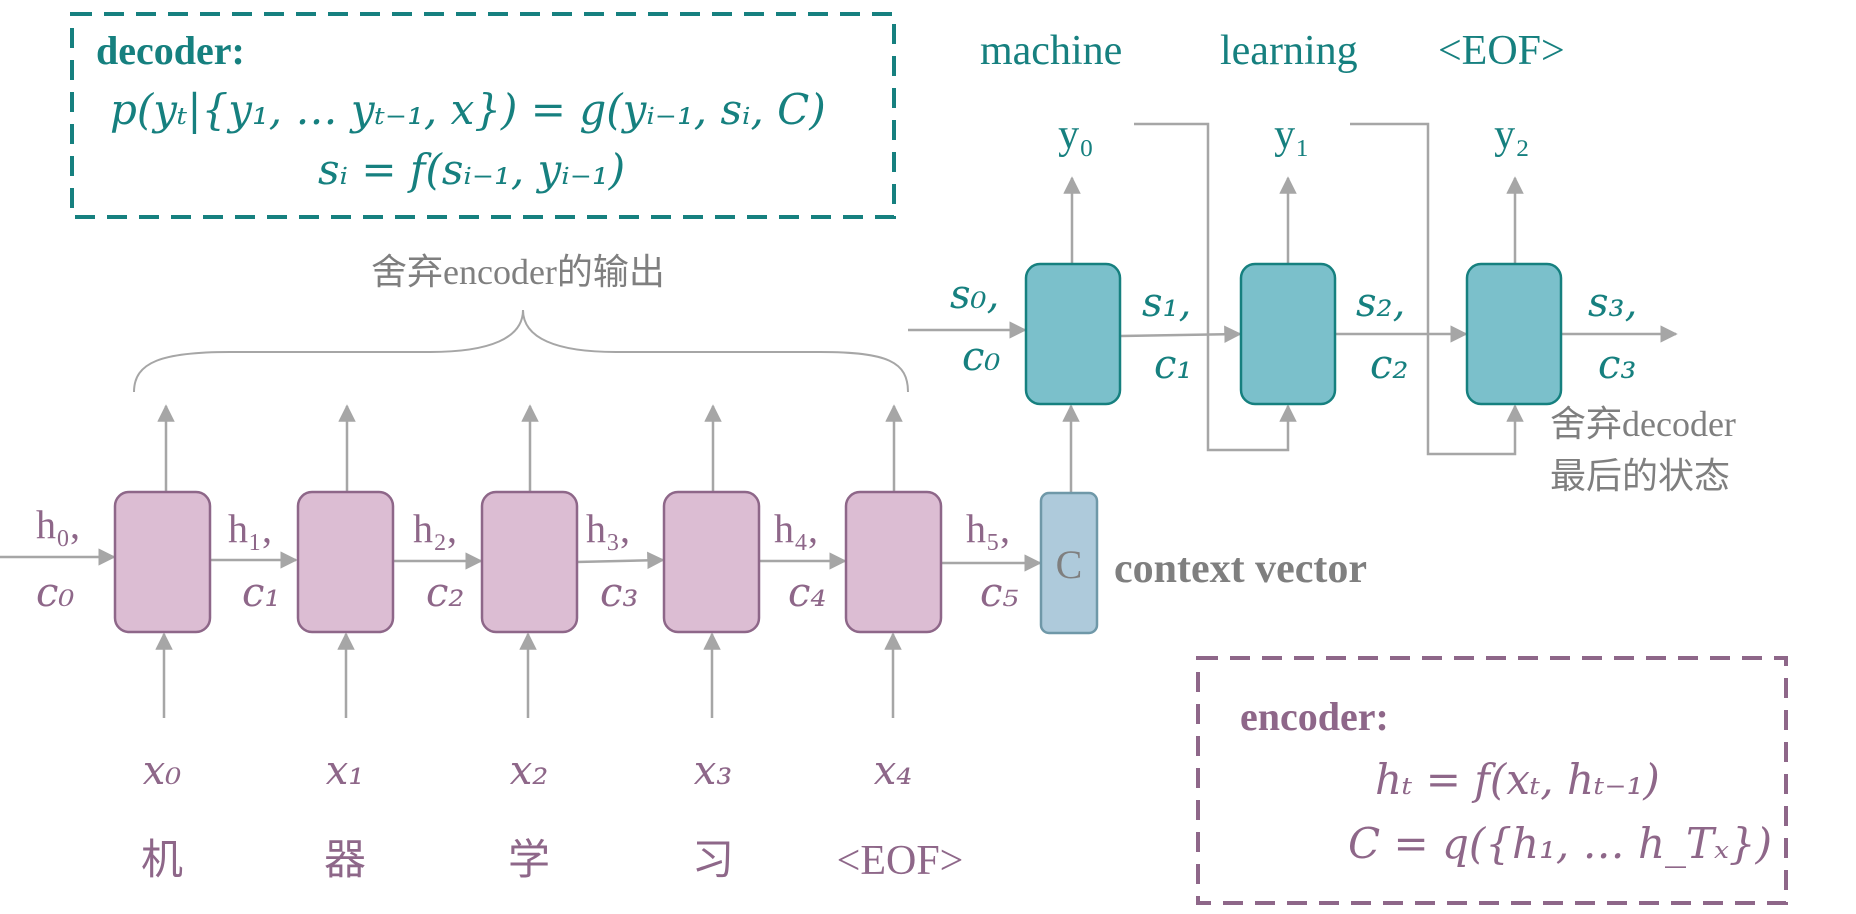 This screenshot has width=1856, height=914. What do you see at coordinates (1173, 365) in the screenshot?
I see `decoder-state-c-1: c₁` at bounding box center [1173, 365].